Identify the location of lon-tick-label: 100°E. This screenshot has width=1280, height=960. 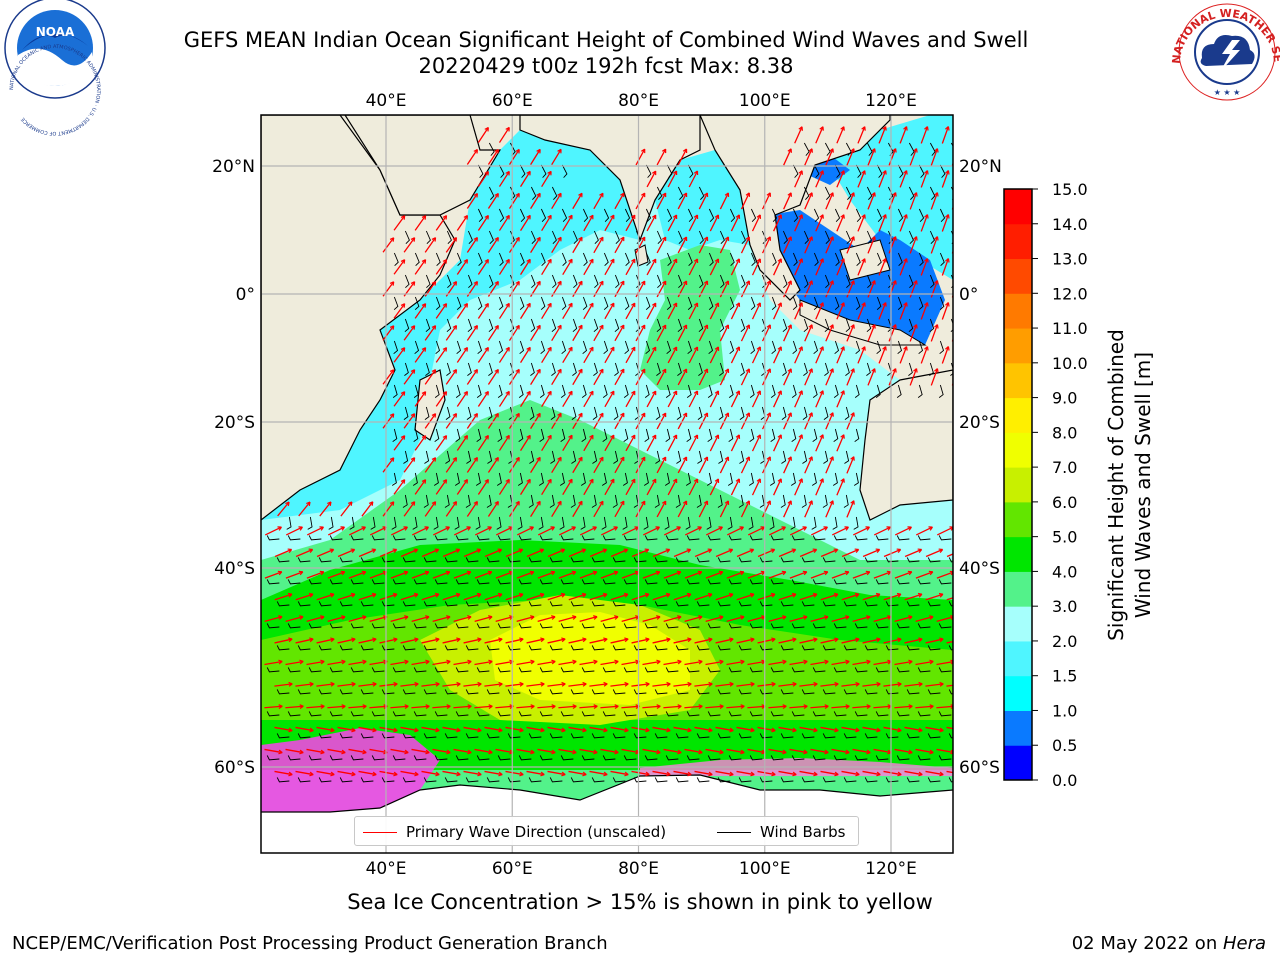
(765, 101).